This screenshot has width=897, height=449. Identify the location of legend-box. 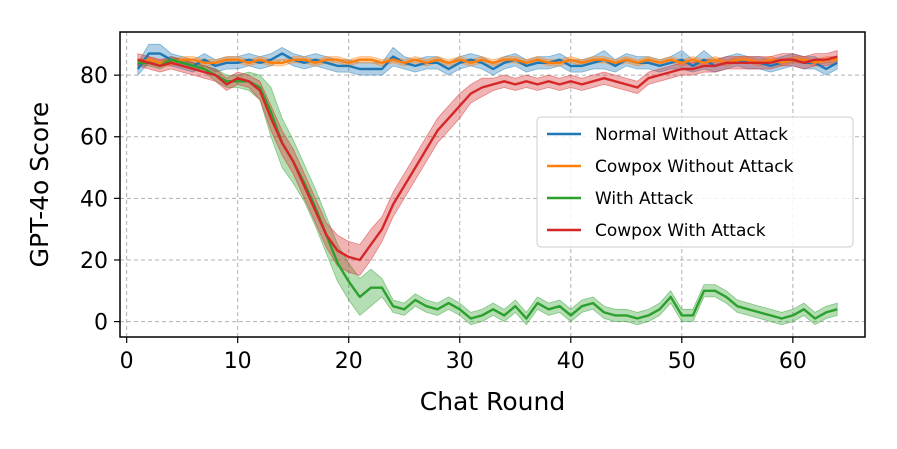
(695, 182).